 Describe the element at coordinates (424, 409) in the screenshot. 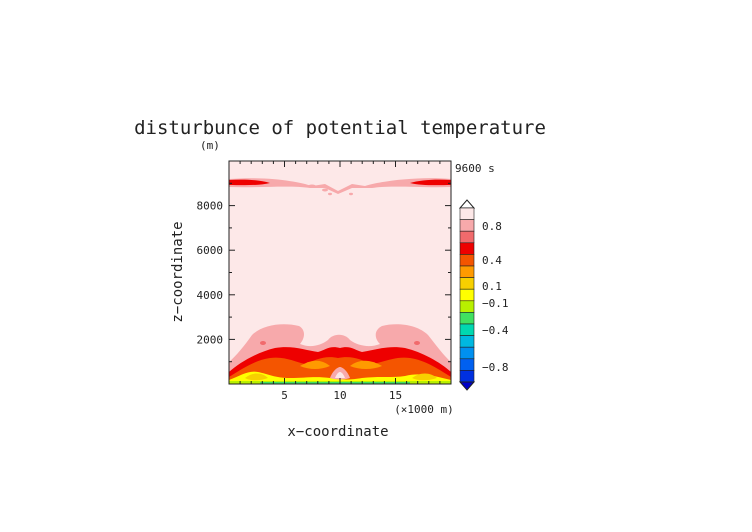

I see `x-unit-label: (×1000 m)` at that location.